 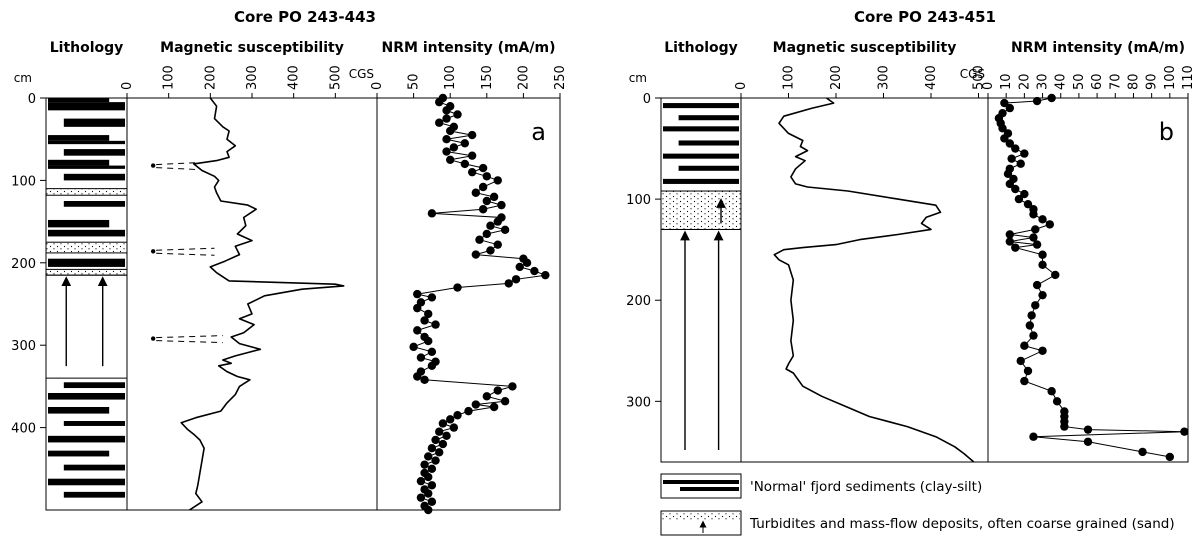 I want to click on magnetic-tick-label: 400, so click(x=294, y=77).